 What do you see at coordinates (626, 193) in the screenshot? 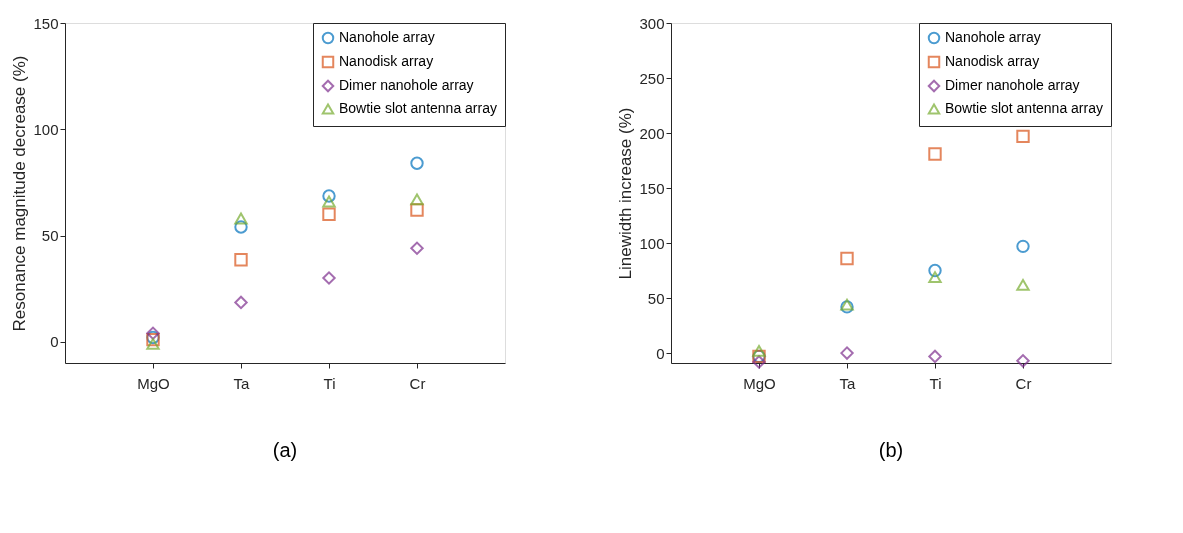
I see `y-axis-title: Linewidth increase (%)` at bounding box center [626, 193].